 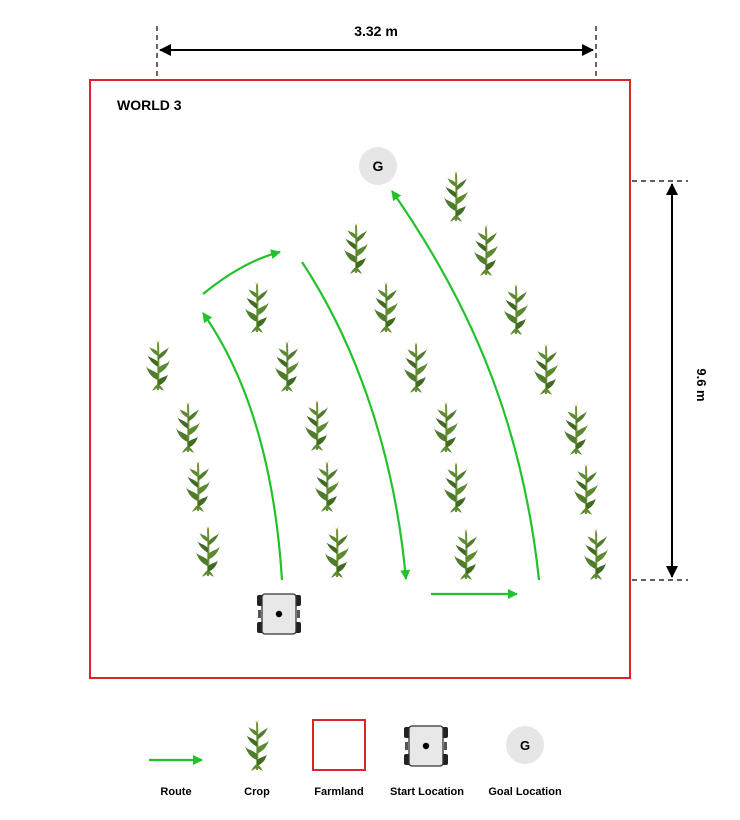 What do you see at coordinates (339, 745) in the screenshot?
I see `farmland-icon` at bounding box center [339, 745].